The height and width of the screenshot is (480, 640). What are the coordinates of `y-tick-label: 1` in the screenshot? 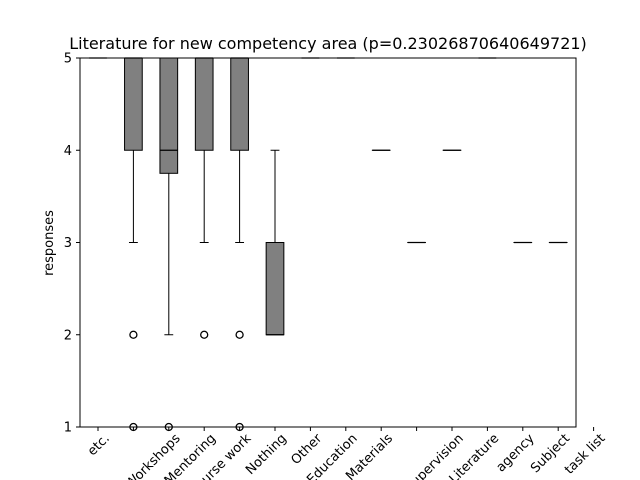 It's located at (68, 428).